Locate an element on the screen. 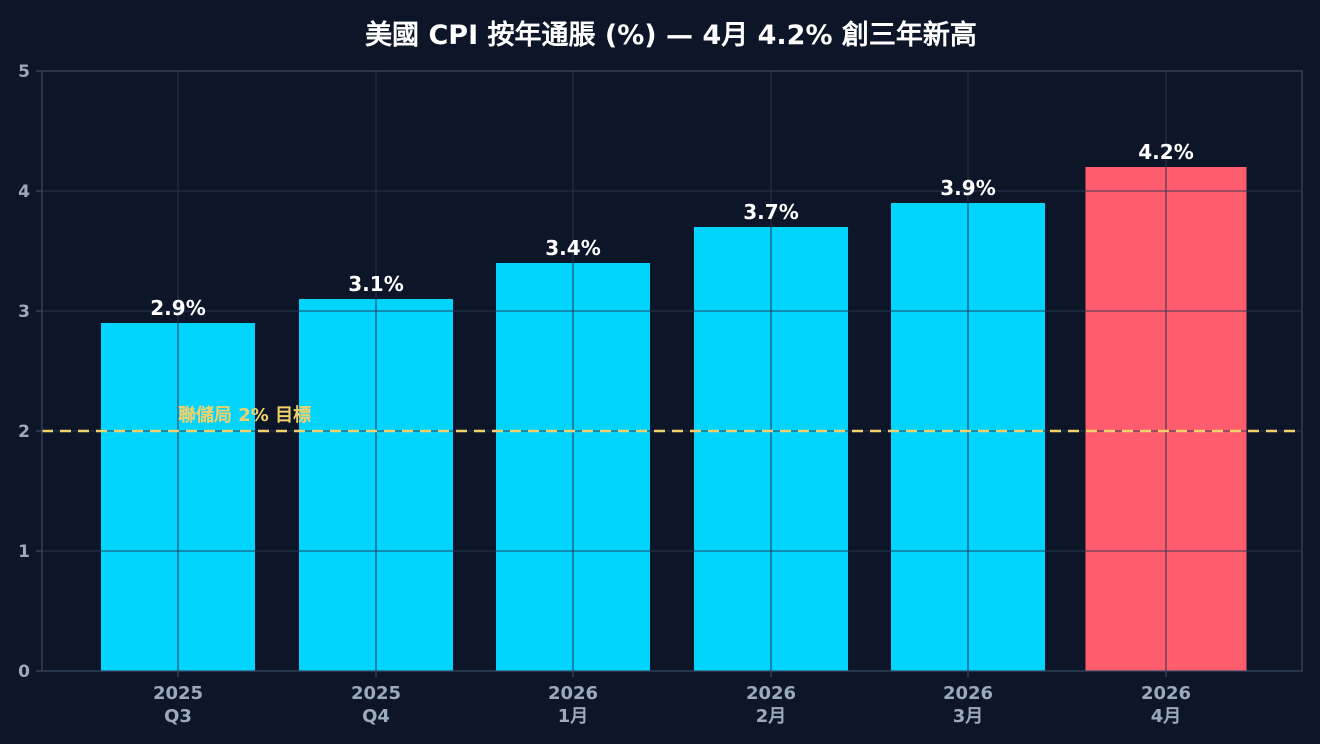 Image resolution: width=1320 pixels, height=744 pixels. y-tick-label: 2 is located at coordinates (24, 432).